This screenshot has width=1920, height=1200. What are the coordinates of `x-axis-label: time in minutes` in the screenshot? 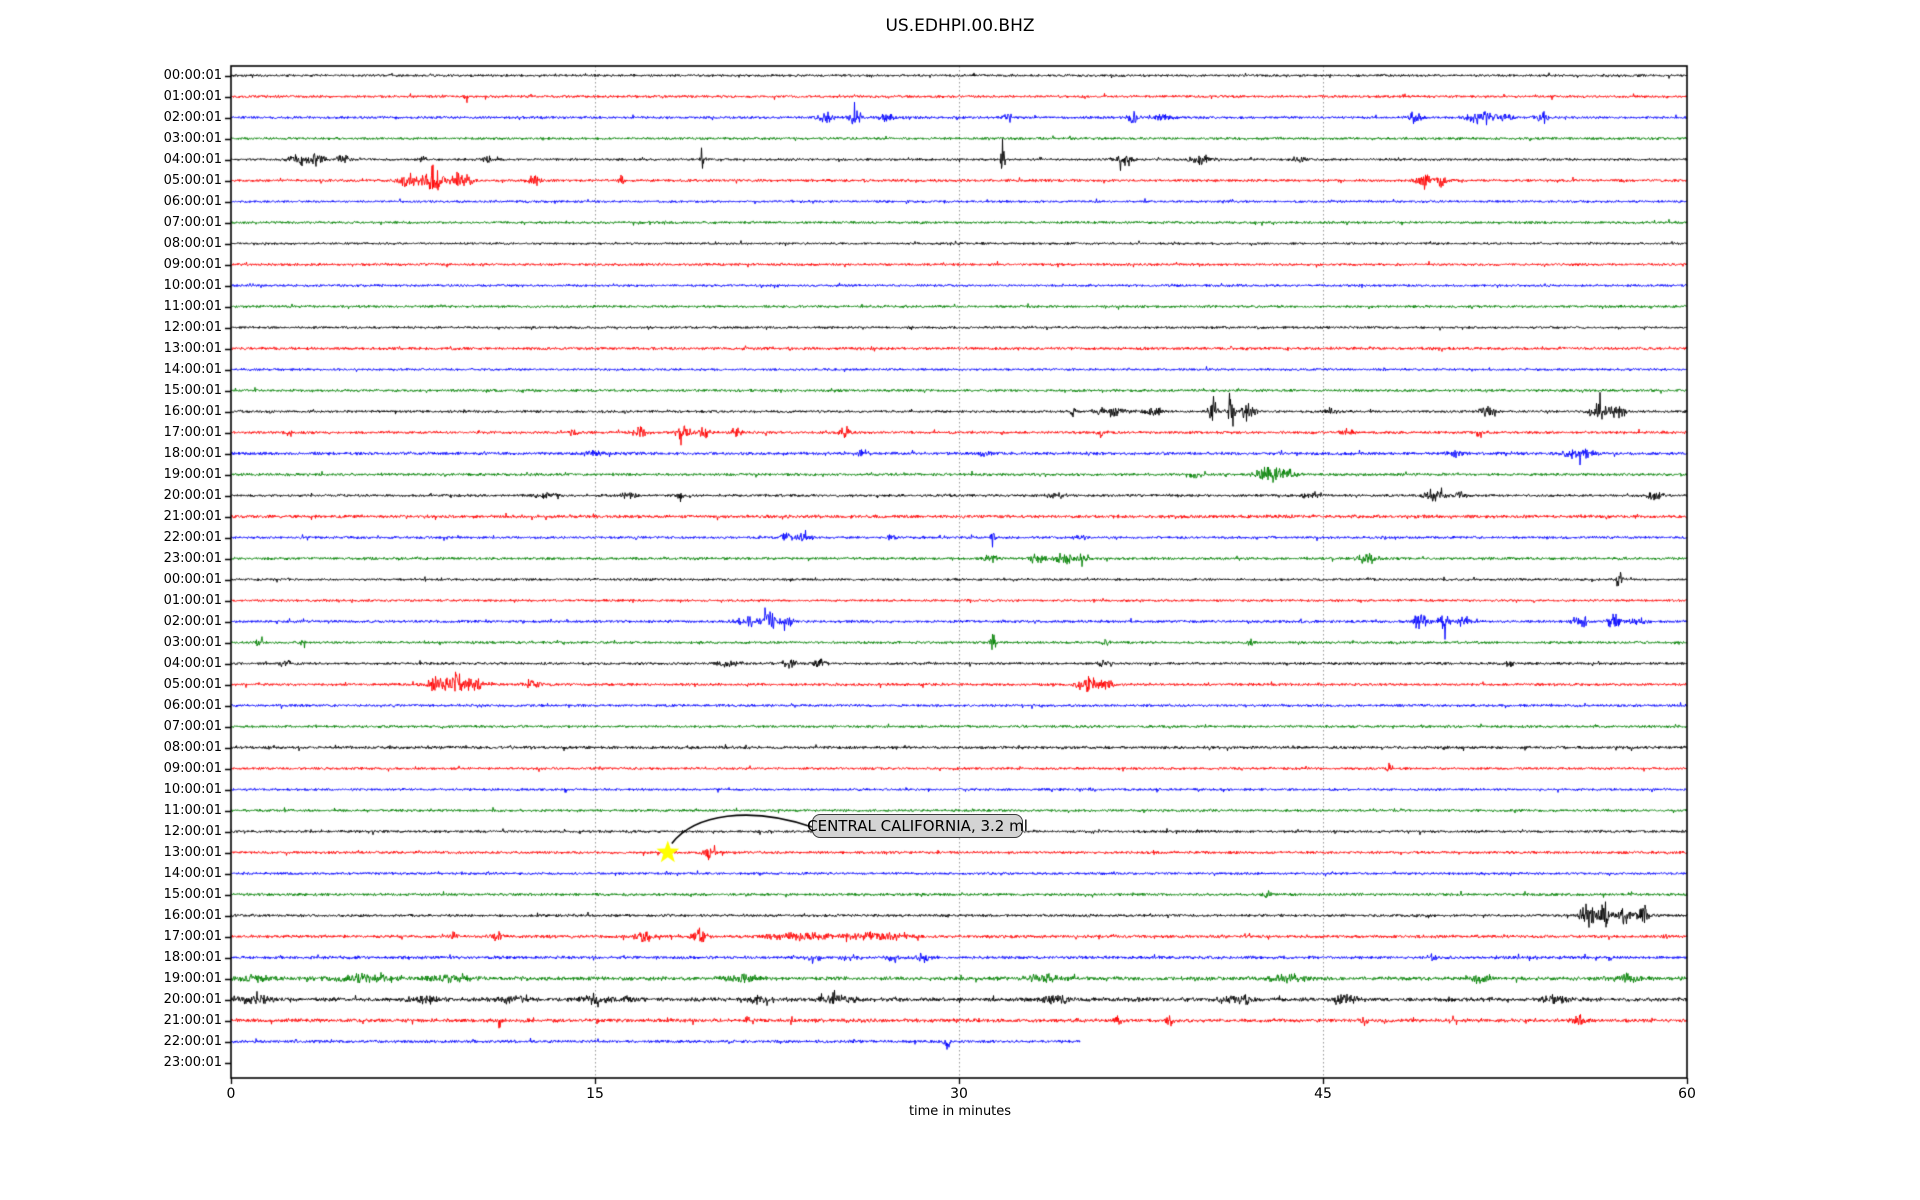 It's located at (960, 1111).